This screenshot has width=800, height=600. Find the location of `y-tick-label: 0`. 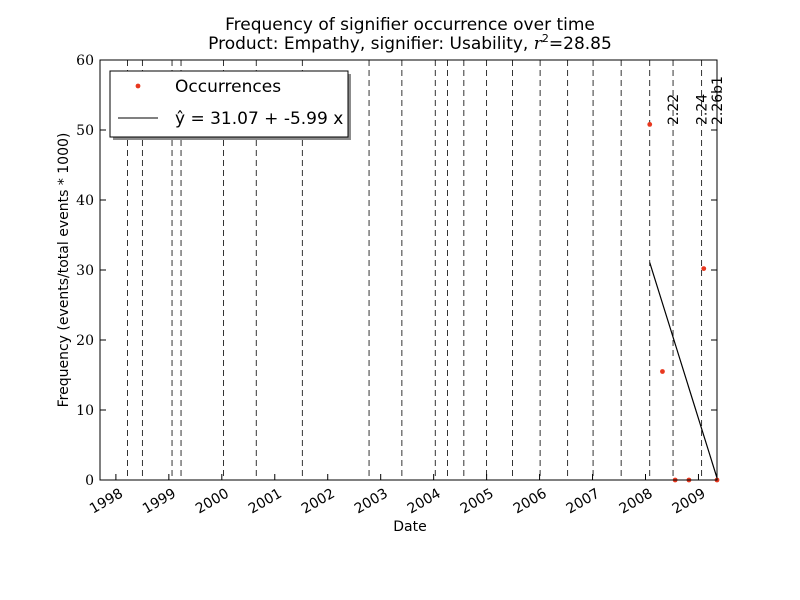

y-tick-label: 0 is located at coordinates (89, 481).